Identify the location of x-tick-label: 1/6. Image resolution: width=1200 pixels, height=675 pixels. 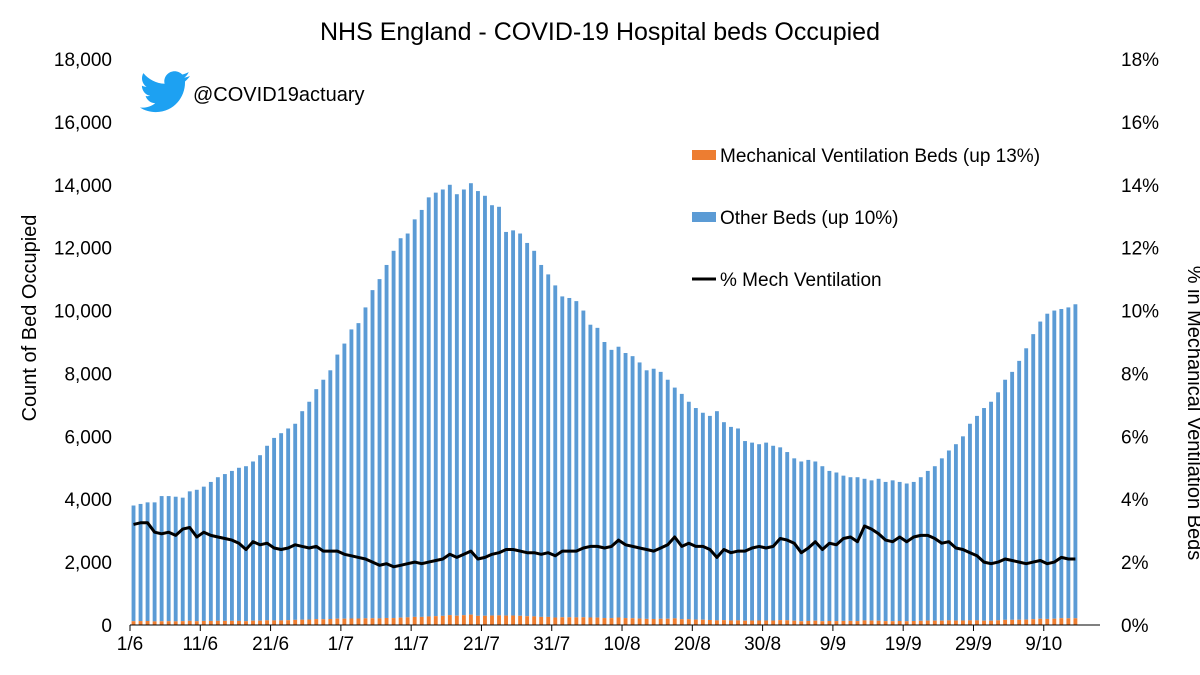
(130, 644).